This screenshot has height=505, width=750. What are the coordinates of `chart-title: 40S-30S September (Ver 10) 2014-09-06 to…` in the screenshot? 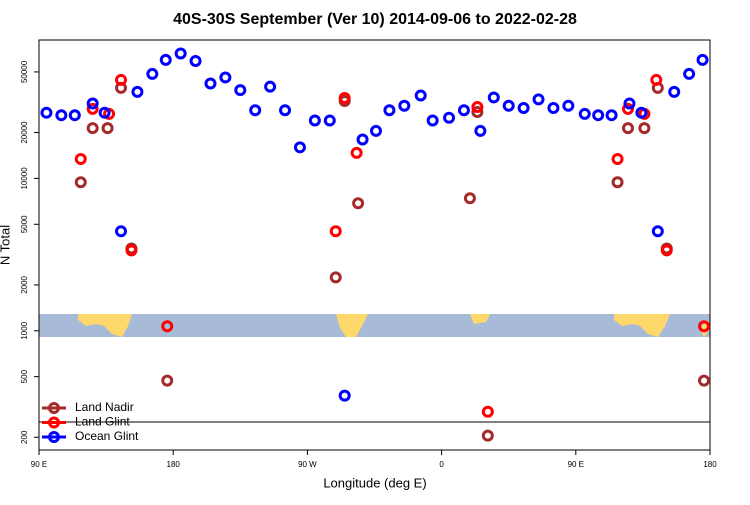 It's located at (375, 19).